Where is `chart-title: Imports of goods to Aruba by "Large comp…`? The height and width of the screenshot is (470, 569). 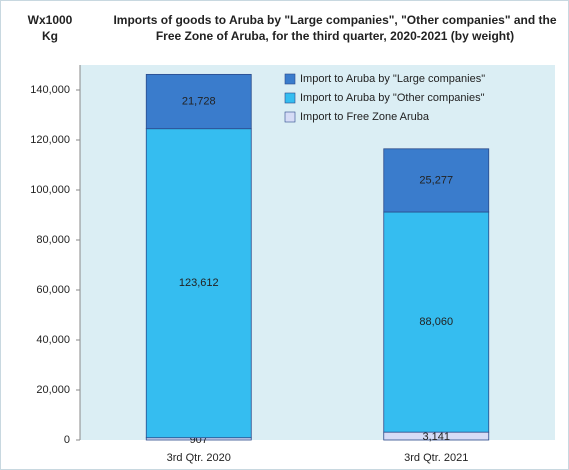 chart-title: Imports of goods to Aruba by "Large comp… is located at coordinates (335, 28).